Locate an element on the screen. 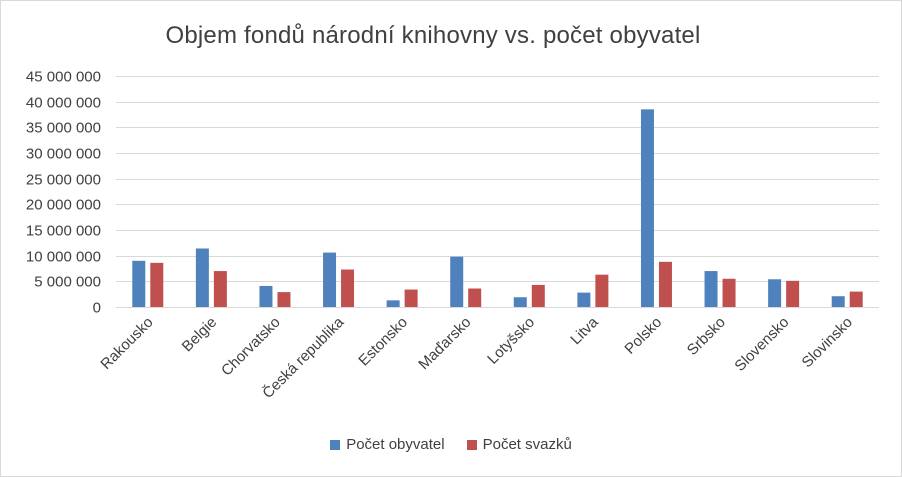 This screenshot has width=902, height=477. legend-item-series-1: Počet obyvatel is located at coordinates (387, 444).